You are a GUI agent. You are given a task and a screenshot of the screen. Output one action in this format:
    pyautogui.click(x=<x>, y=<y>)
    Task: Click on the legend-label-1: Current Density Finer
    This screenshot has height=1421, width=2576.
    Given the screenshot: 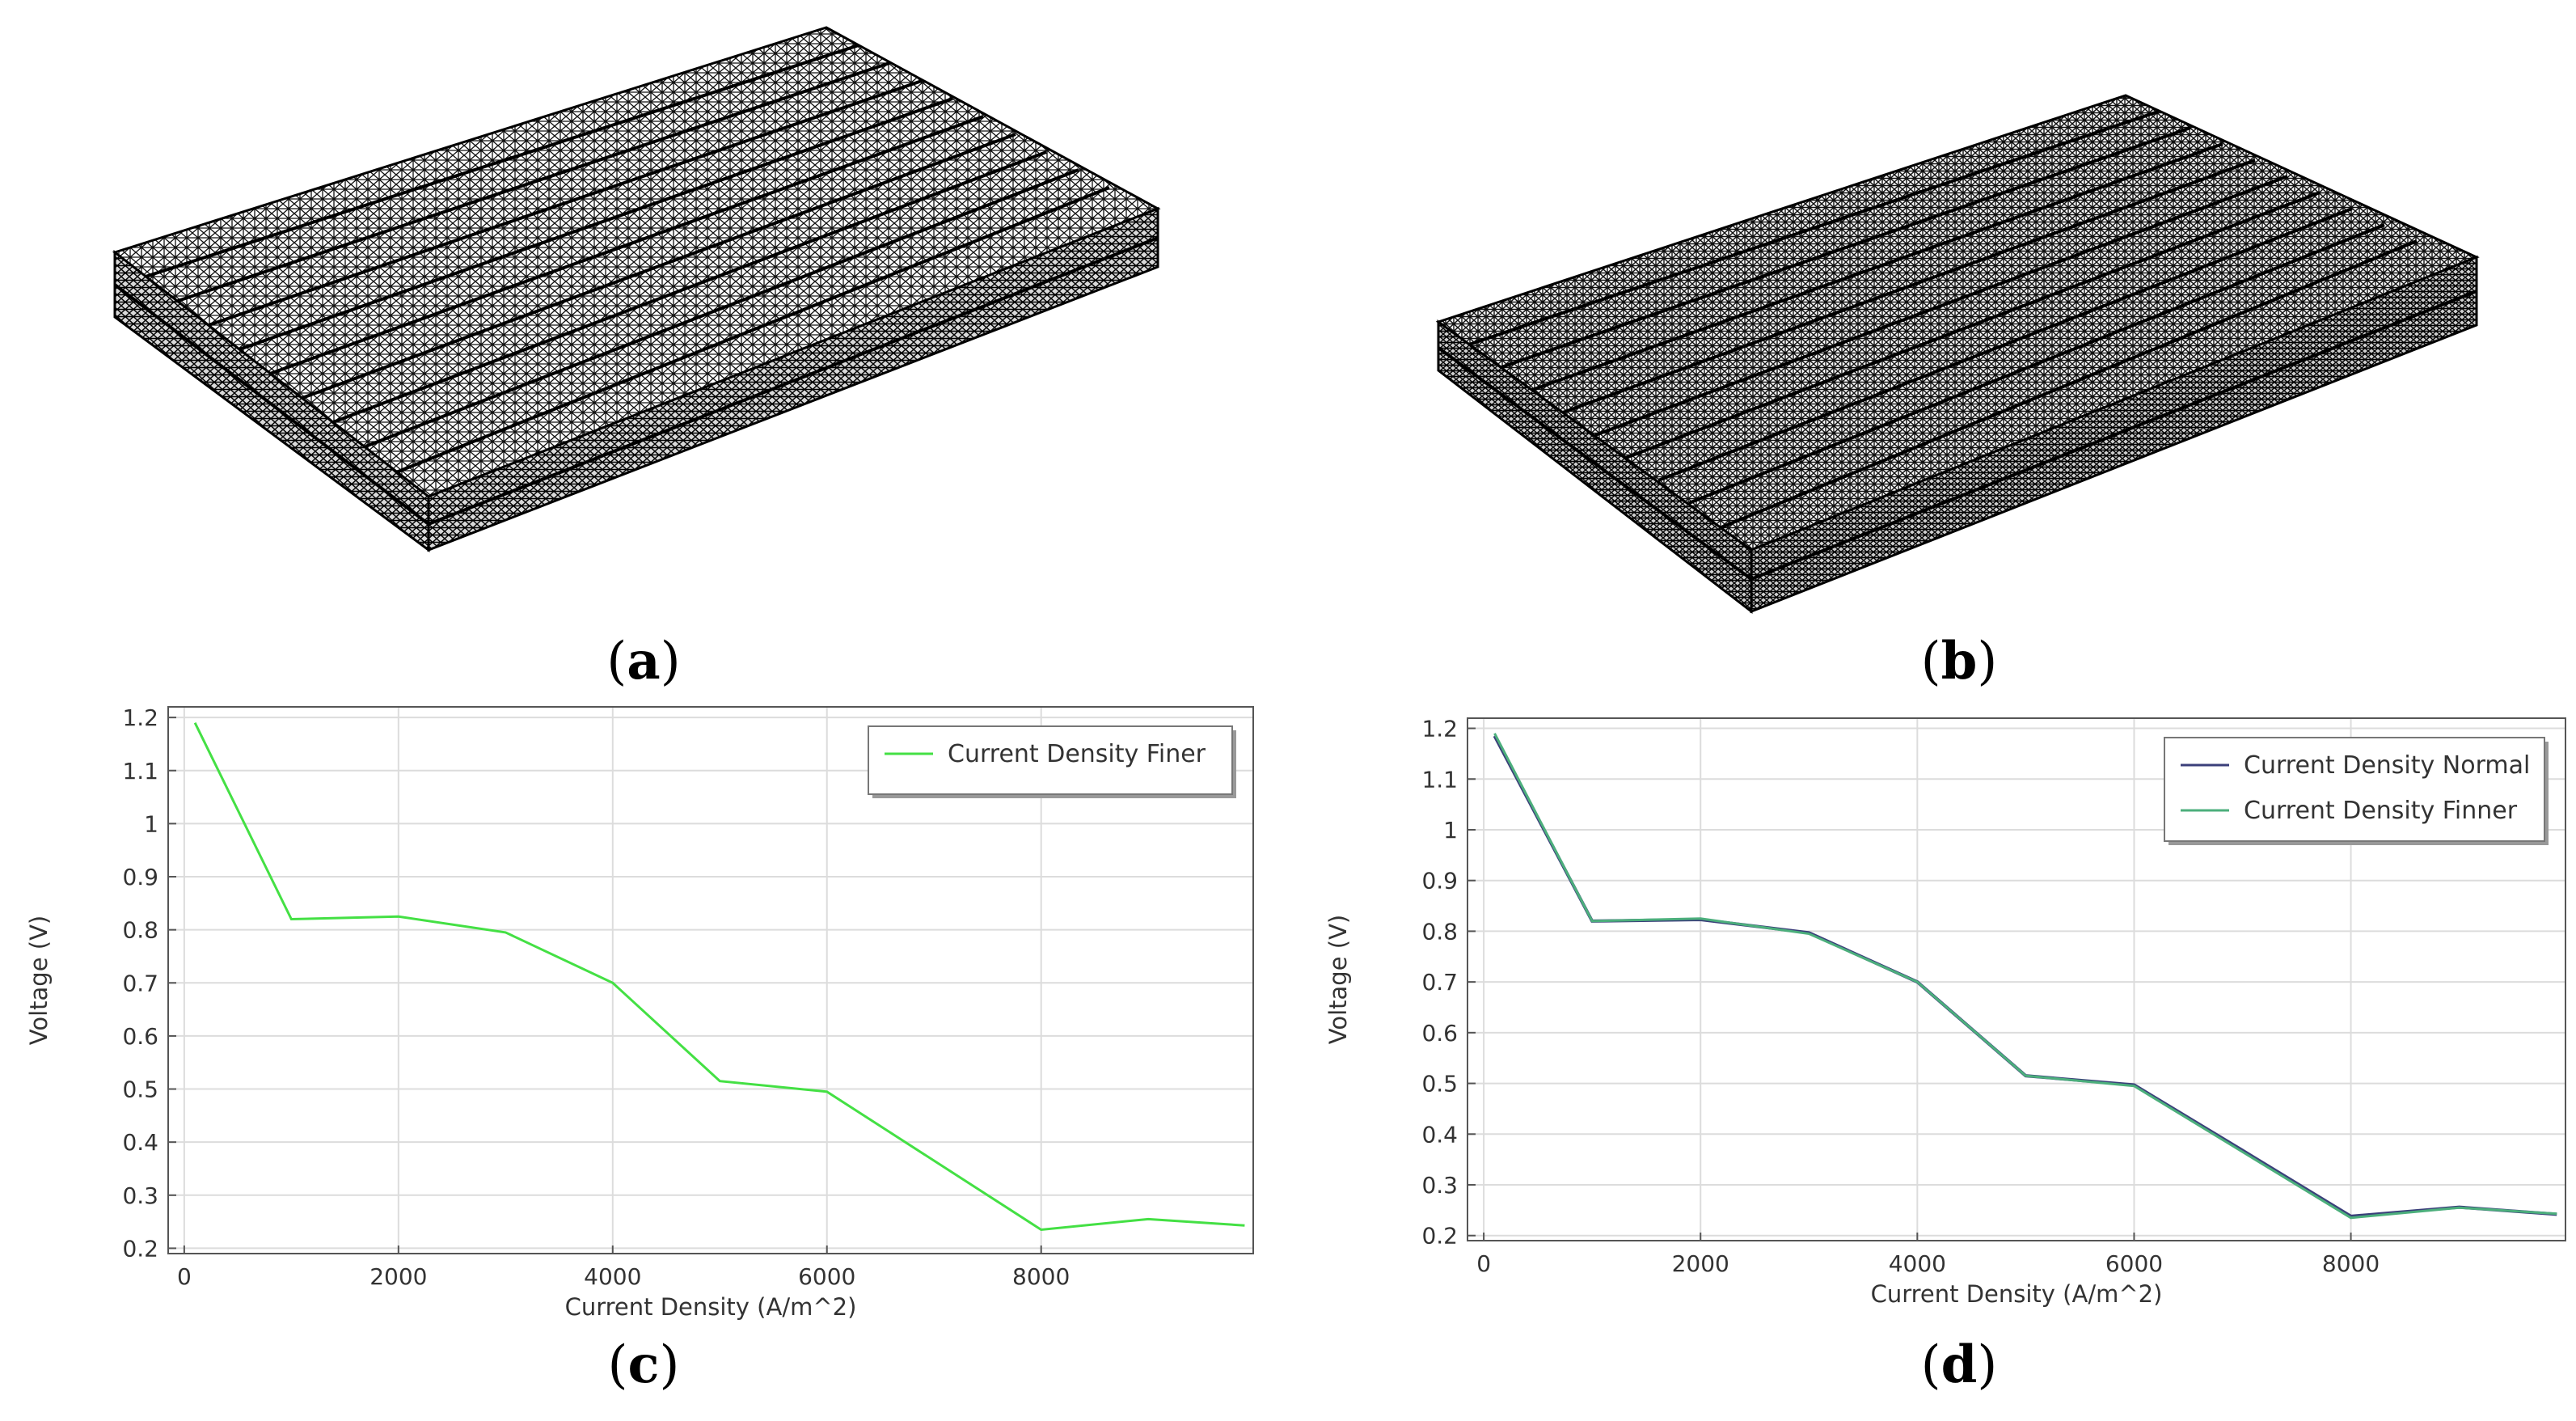 What is the action you would take?
    pyautogui.click(x=1077, y=754)
    